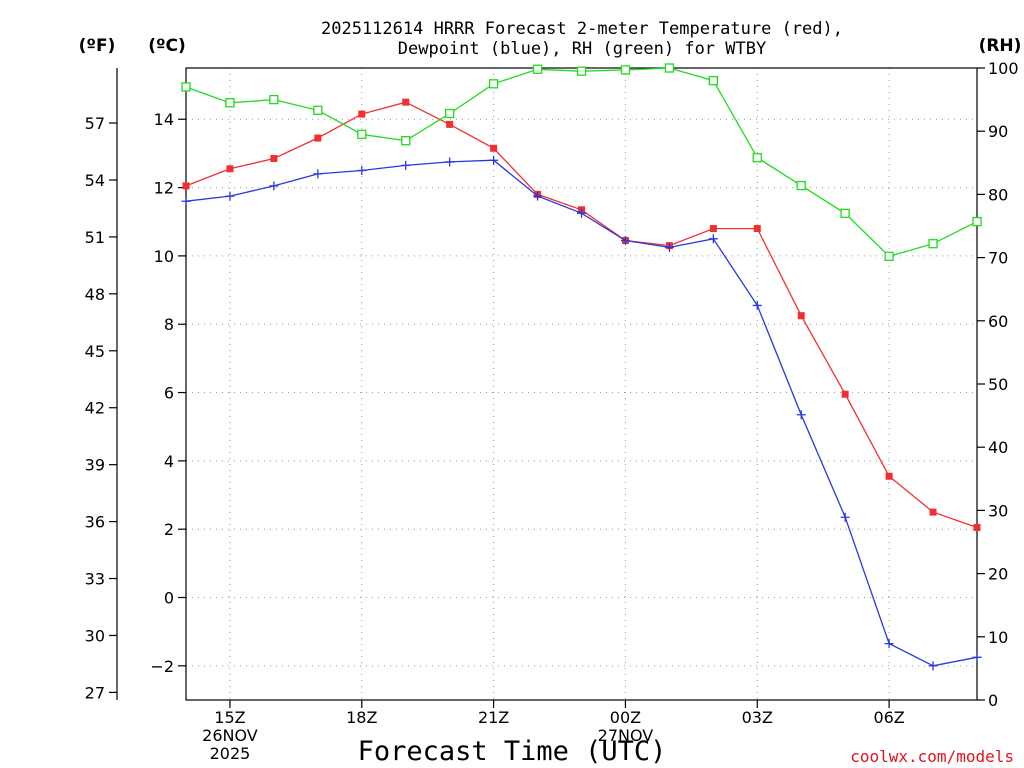 Image resolution: width=1024 pixels, height=768 pixels. What do you see at coordinates (95, 294) in the screenshot?
I see `fahrenheit-tick-label: 48` at bounding box center [95, 294].